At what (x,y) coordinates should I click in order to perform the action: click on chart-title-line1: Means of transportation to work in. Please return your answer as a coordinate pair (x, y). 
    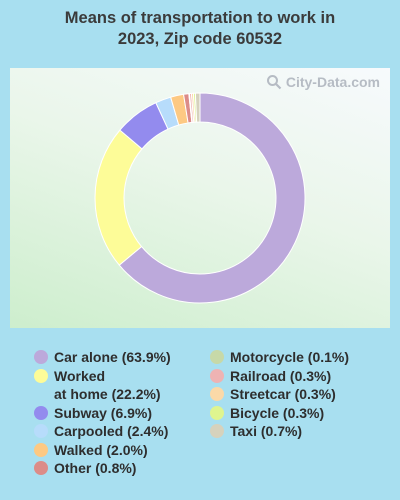
    Looking at the image, I should click on (200, 18).